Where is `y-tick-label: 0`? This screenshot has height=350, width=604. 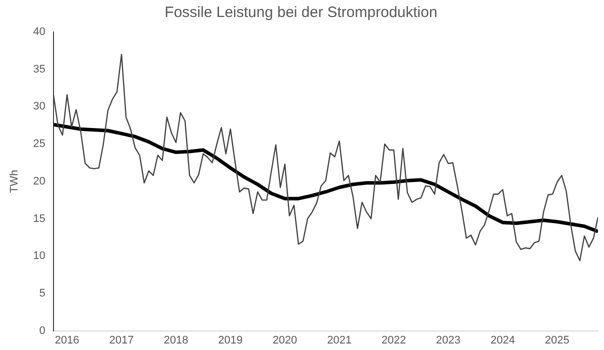
y-tick-label: 0 is located at coordinates (42, 330).